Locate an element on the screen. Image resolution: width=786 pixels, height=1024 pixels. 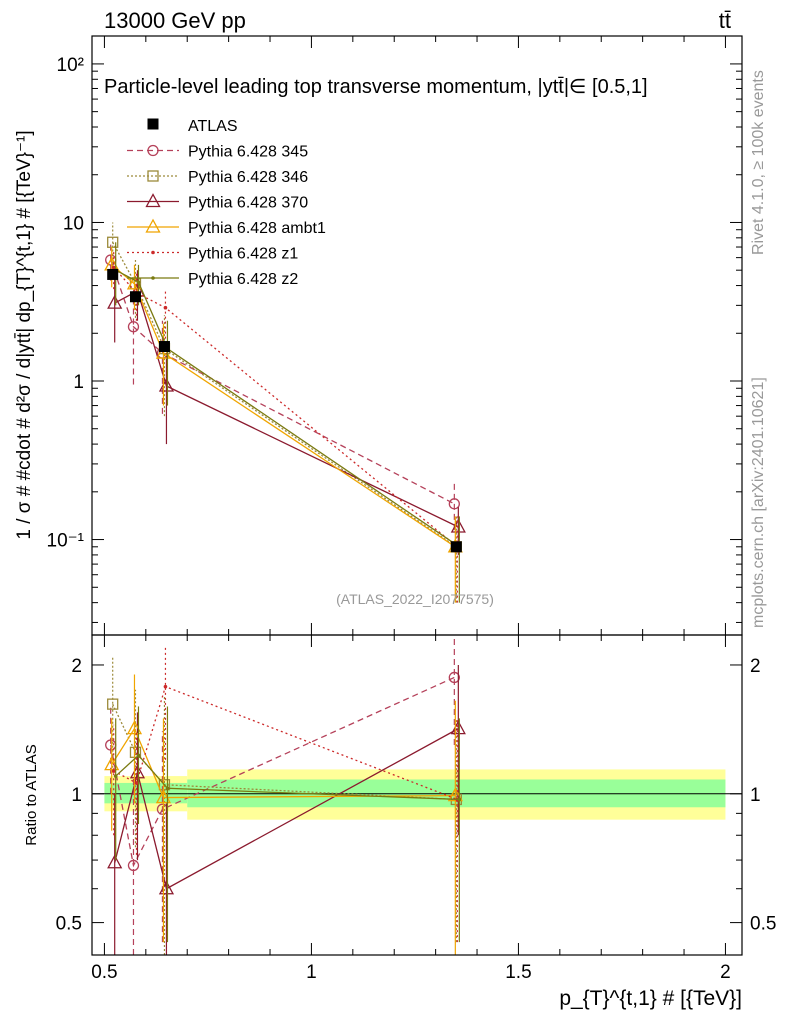
header-energy: 13000 GeV pp is located at coordinates (175, 20).